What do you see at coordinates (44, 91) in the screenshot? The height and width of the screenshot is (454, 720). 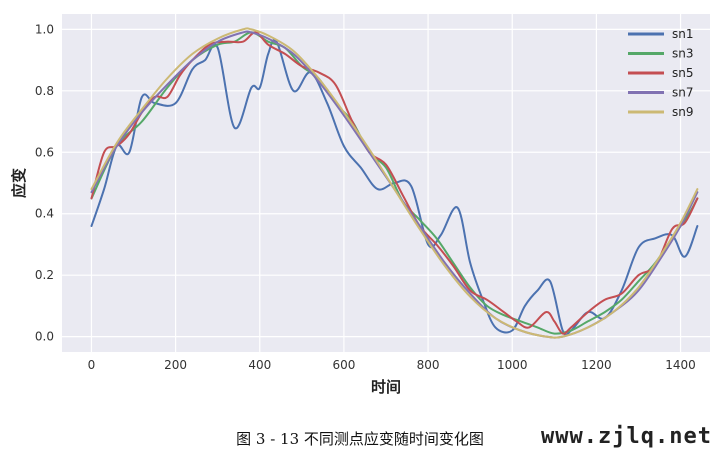 I see `y-tick-label: 0.8` at bounding box center [44, 91].